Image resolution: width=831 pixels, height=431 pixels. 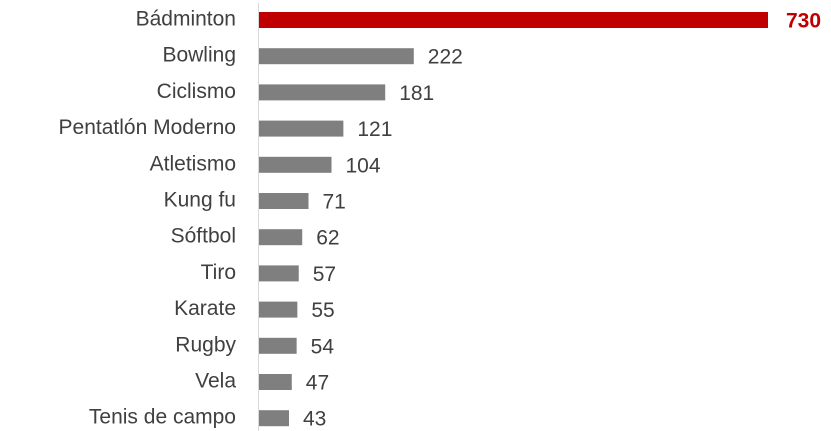 What do you see at coordinates (205, 344) in the screenshot?
I see `category-label: Rugby` at bounding box center [205, 344].